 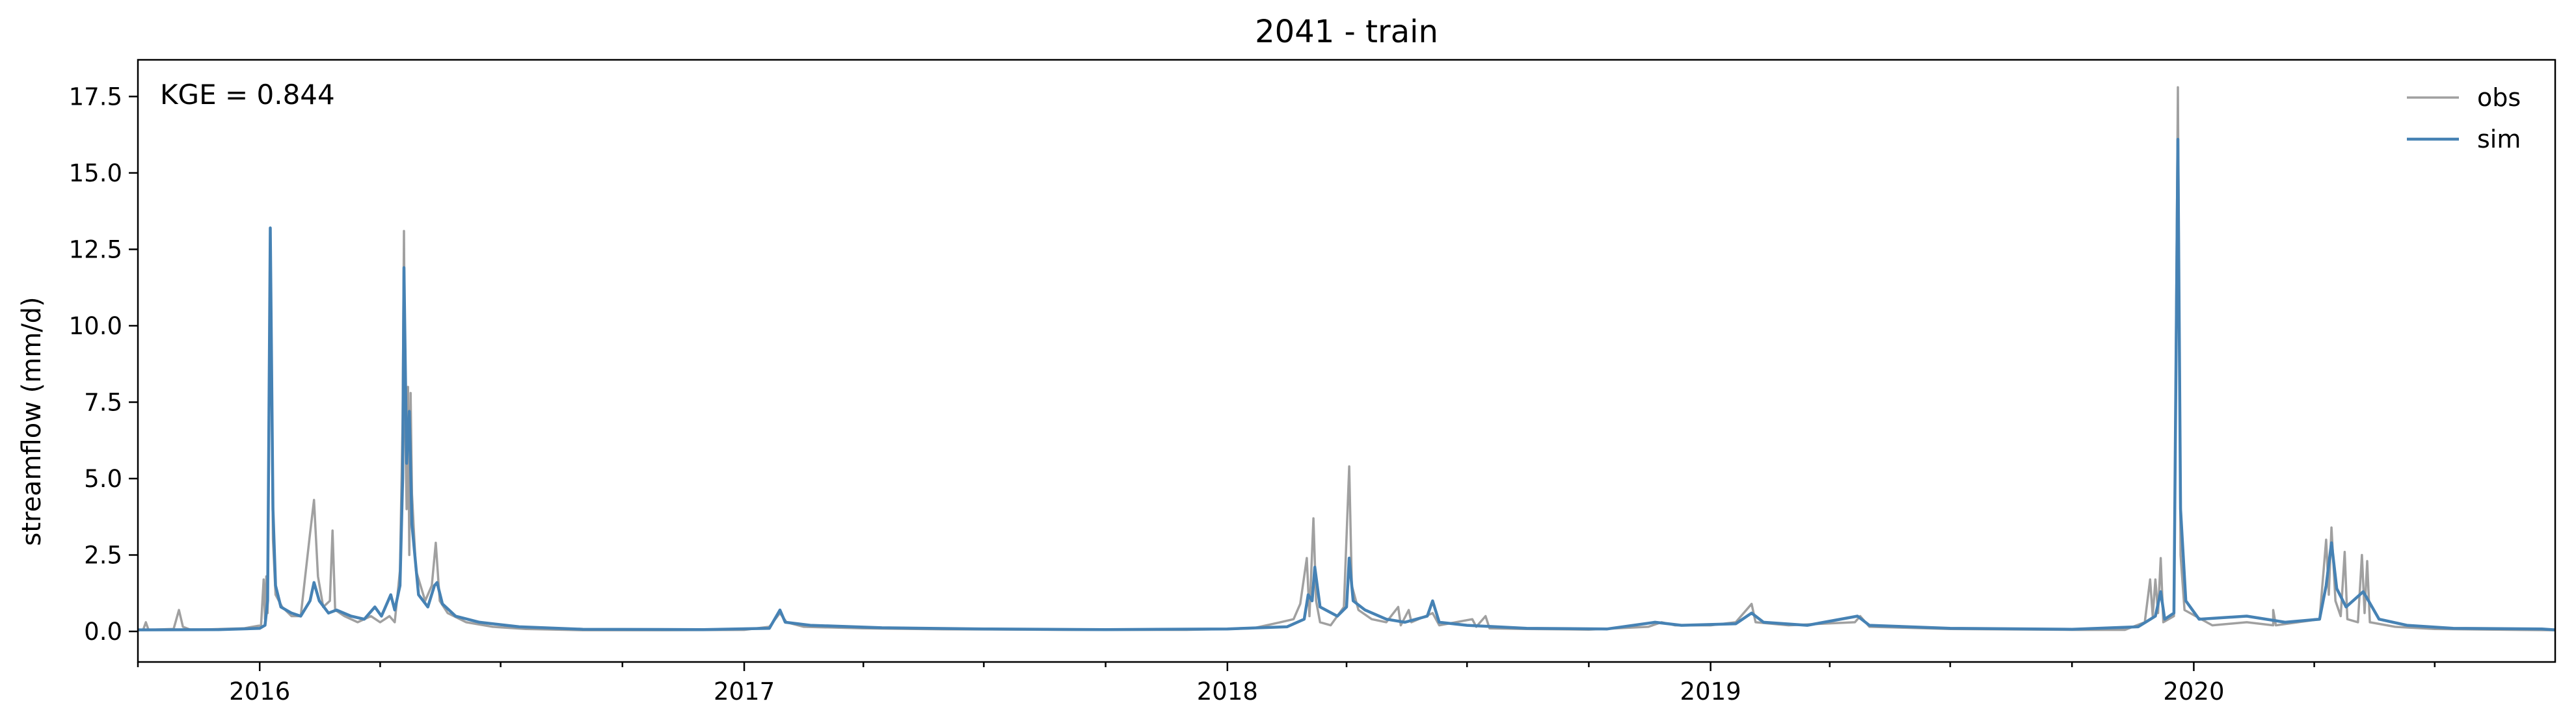 I want to click on x-tick-label: 2019, so click(x=1710, y=692).